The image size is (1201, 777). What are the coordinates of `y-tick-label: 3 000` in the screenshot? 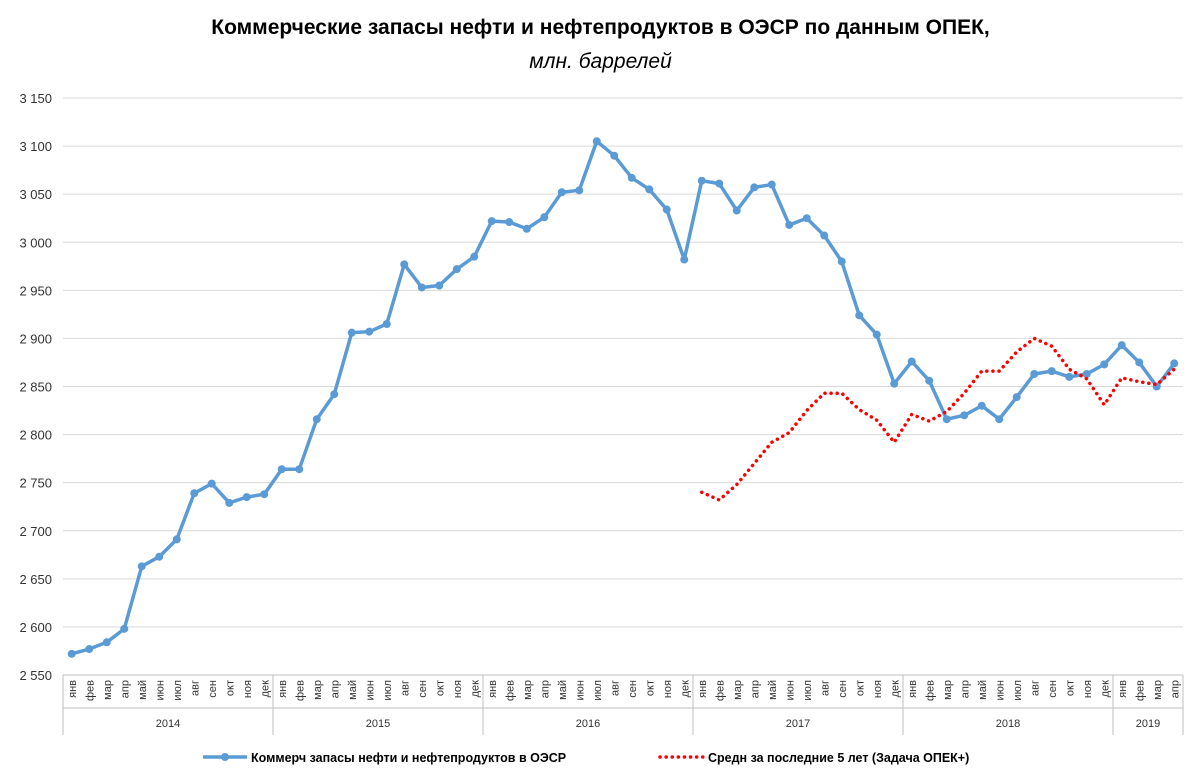 It's located at (35, 242).